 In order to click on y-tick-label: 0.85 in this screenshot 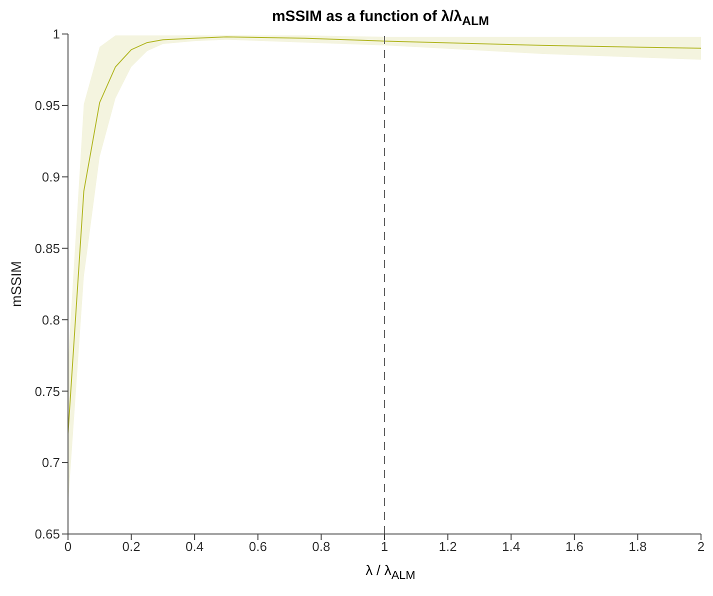, I will do `click(47, 248)`.